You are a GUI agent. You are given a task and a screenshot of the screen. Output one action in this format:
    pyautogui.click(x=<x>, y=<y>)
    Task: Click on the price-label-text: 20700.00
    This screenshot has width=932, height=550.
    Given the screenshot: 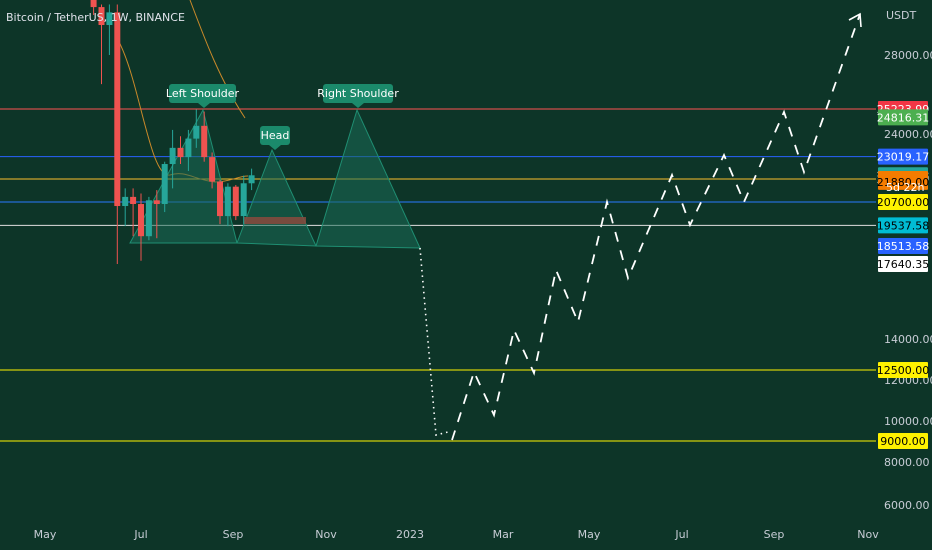 What is the action you would take?
    pyautogui.click(x=903, y=202)
    